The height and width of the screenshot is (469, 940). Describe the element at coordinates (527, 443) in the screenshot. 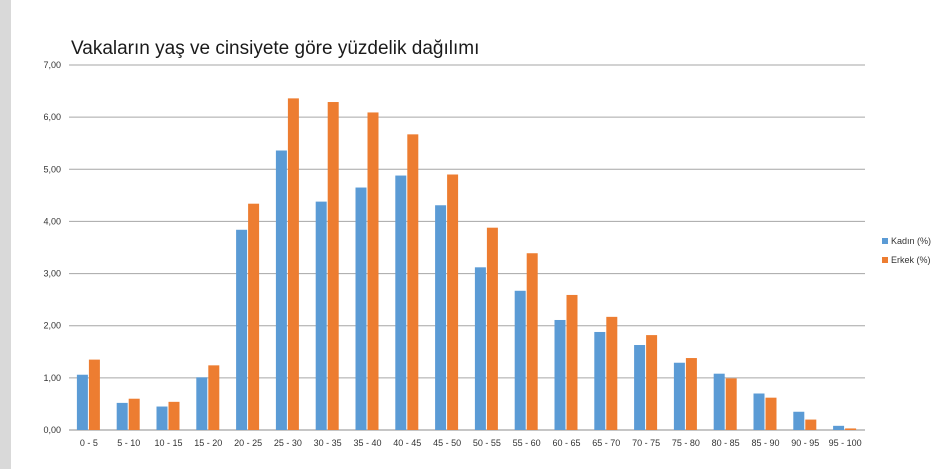

I see `x-tick-label: 55 - 60` at that location.